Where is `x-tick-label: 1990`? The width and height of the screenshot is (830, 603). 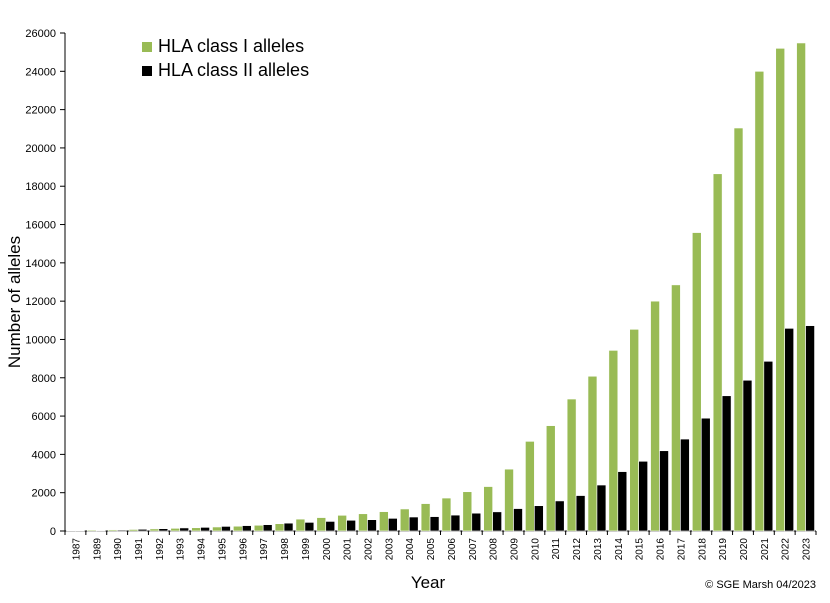 x-tick-label: 1990 is located at coordinates (118, 549).